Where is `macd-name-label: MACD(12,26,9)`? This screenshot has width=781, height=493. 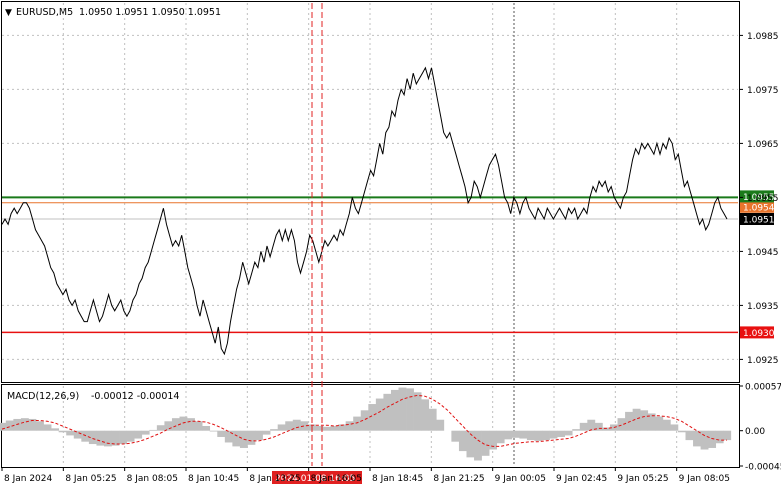
macd-name-label: MACD(12,26,9) is located at coordinates (43, 396).